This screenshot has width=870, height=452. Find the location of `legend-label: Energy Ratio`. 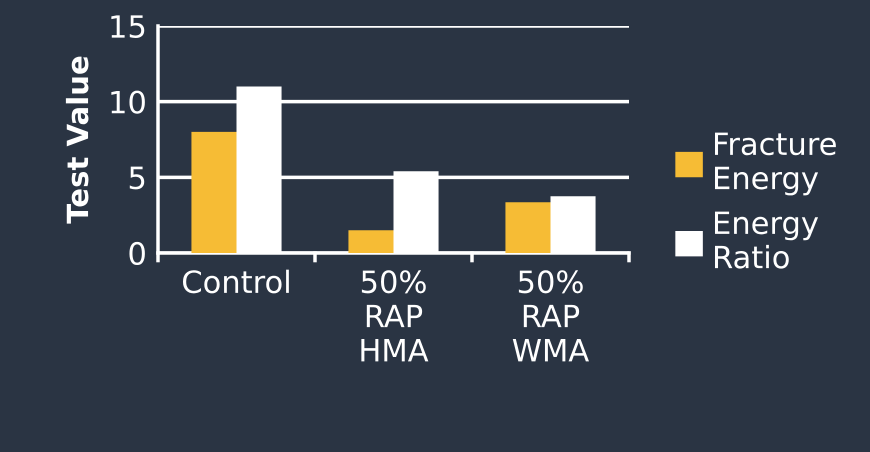

legend-label: Energy Ratio is located at coordinates (766, 240).